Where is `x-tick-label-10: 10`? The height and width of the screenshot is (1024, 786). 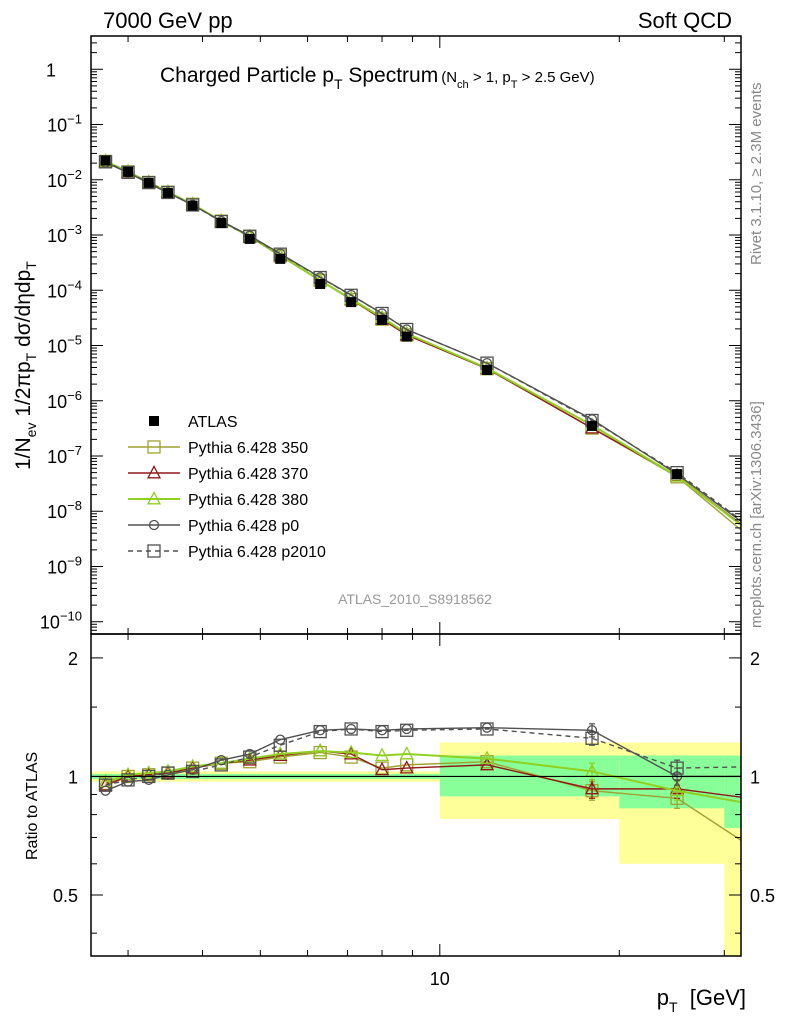
x-tick-label-10: 10 is located at coordinates (440, 979).